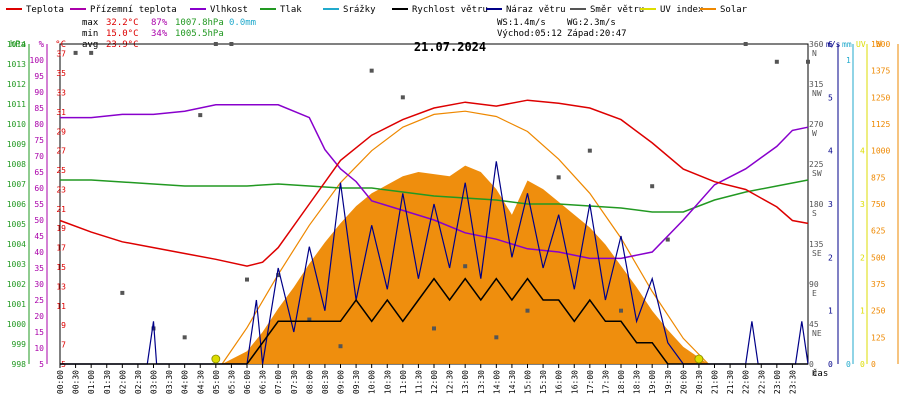  Describe the element at coordinates (878, 337) in the screenshot. I see `w-tick-label: 125` at that location.